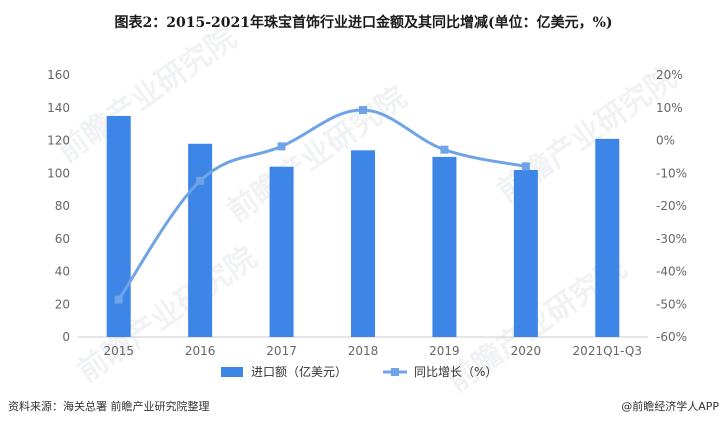  Describe the element at coordinates (66, 337) in the screenshot. I see `y-left-tick-label: 0` at that location.